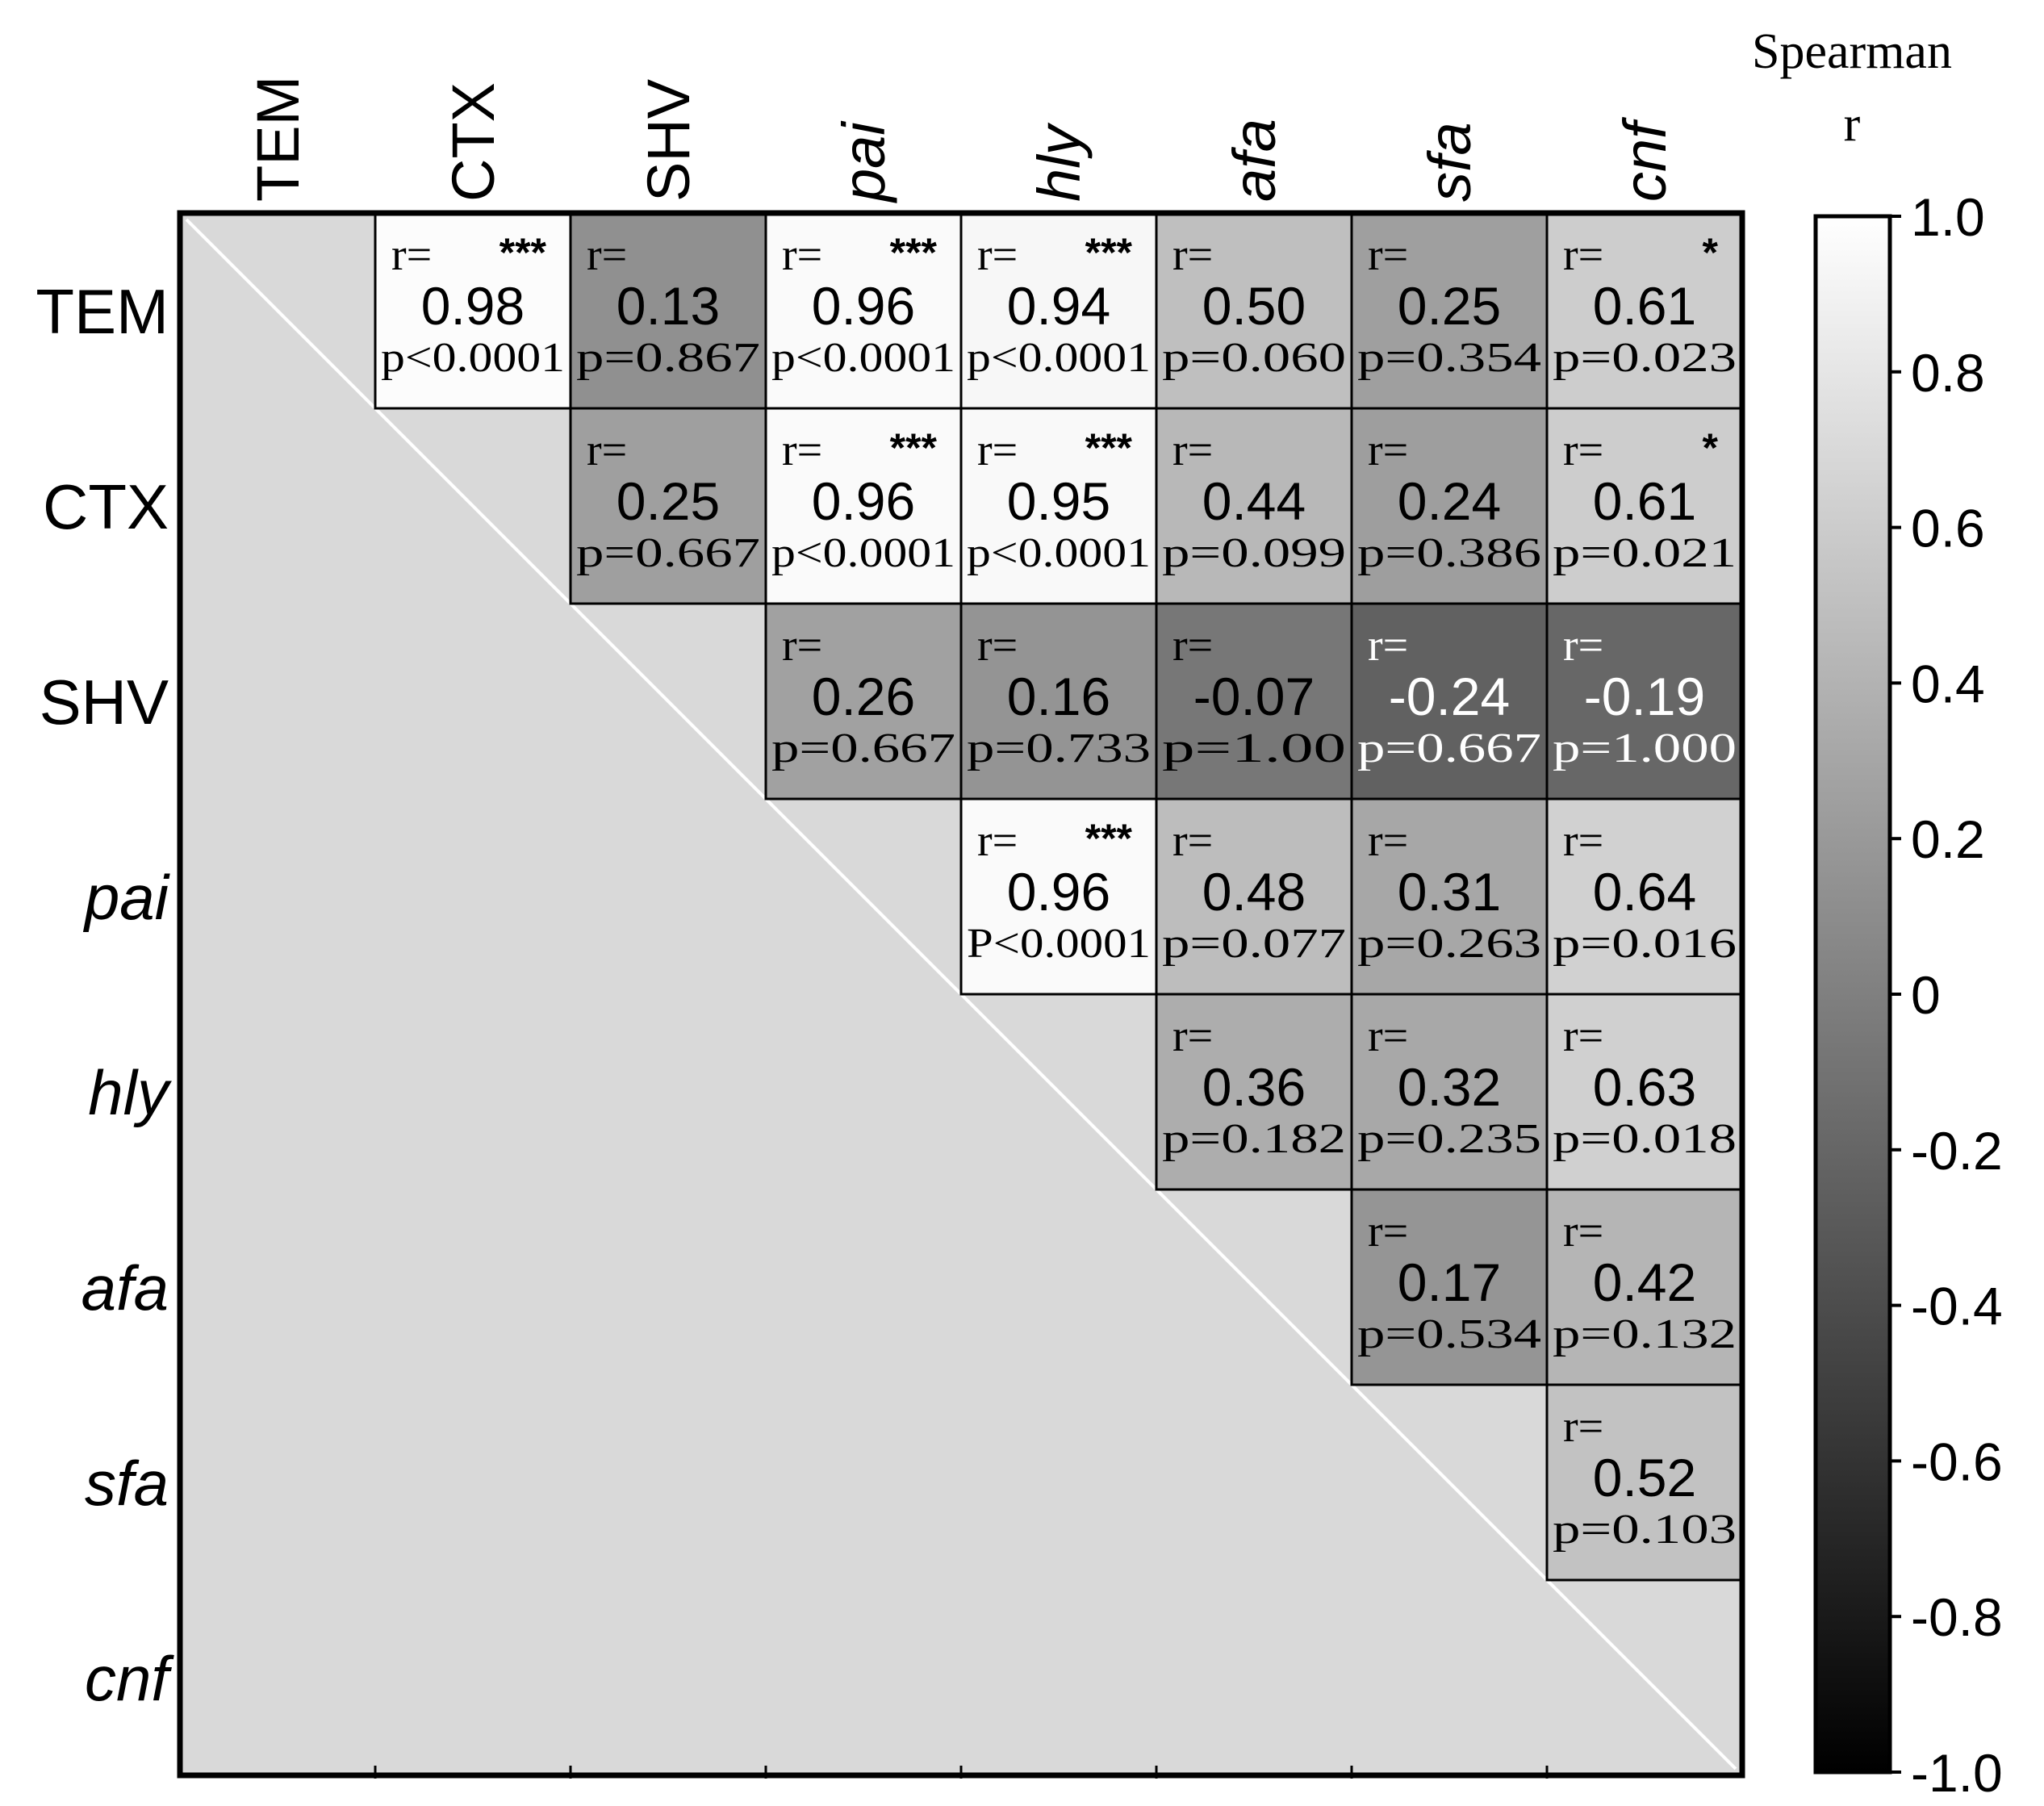  Describe the element at coordinates (1058, 696) in the screenshot. I see `cell-value-label: 0.16` at that location.